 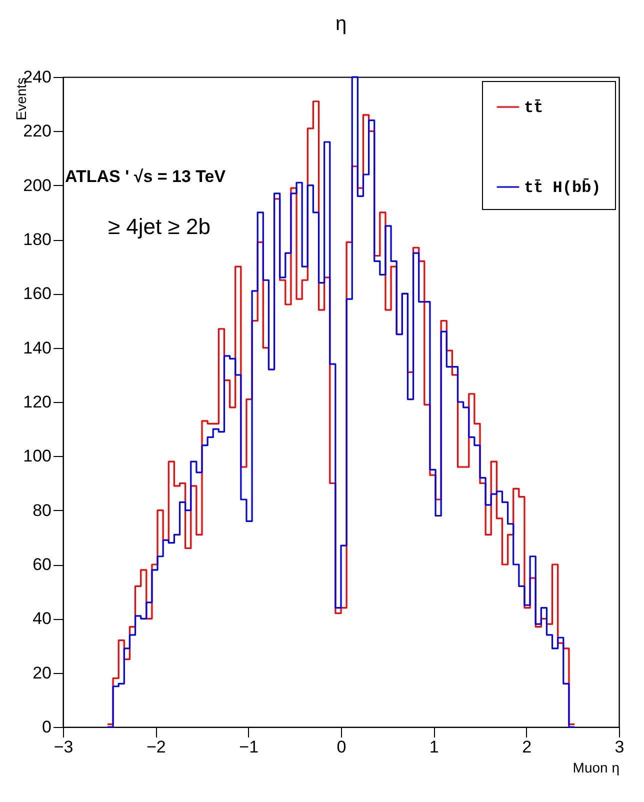 What do you see at coordinates (156, 747) in the screenshot?
I see `x-tick-label: −2` at bounding box center [156, 747].